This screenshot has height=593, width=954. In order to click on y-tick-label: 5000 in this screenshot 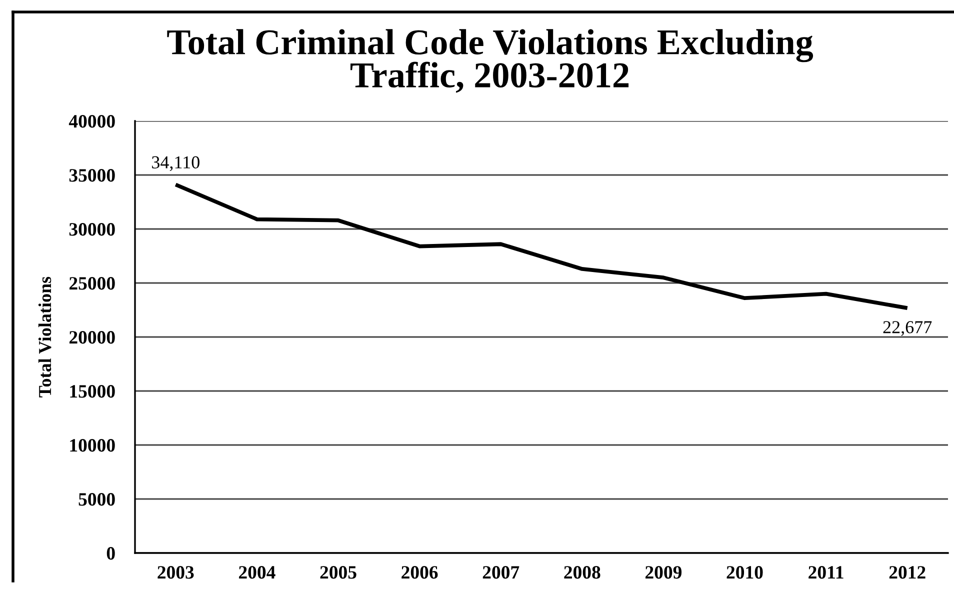, I will do `click(96, 499)`.